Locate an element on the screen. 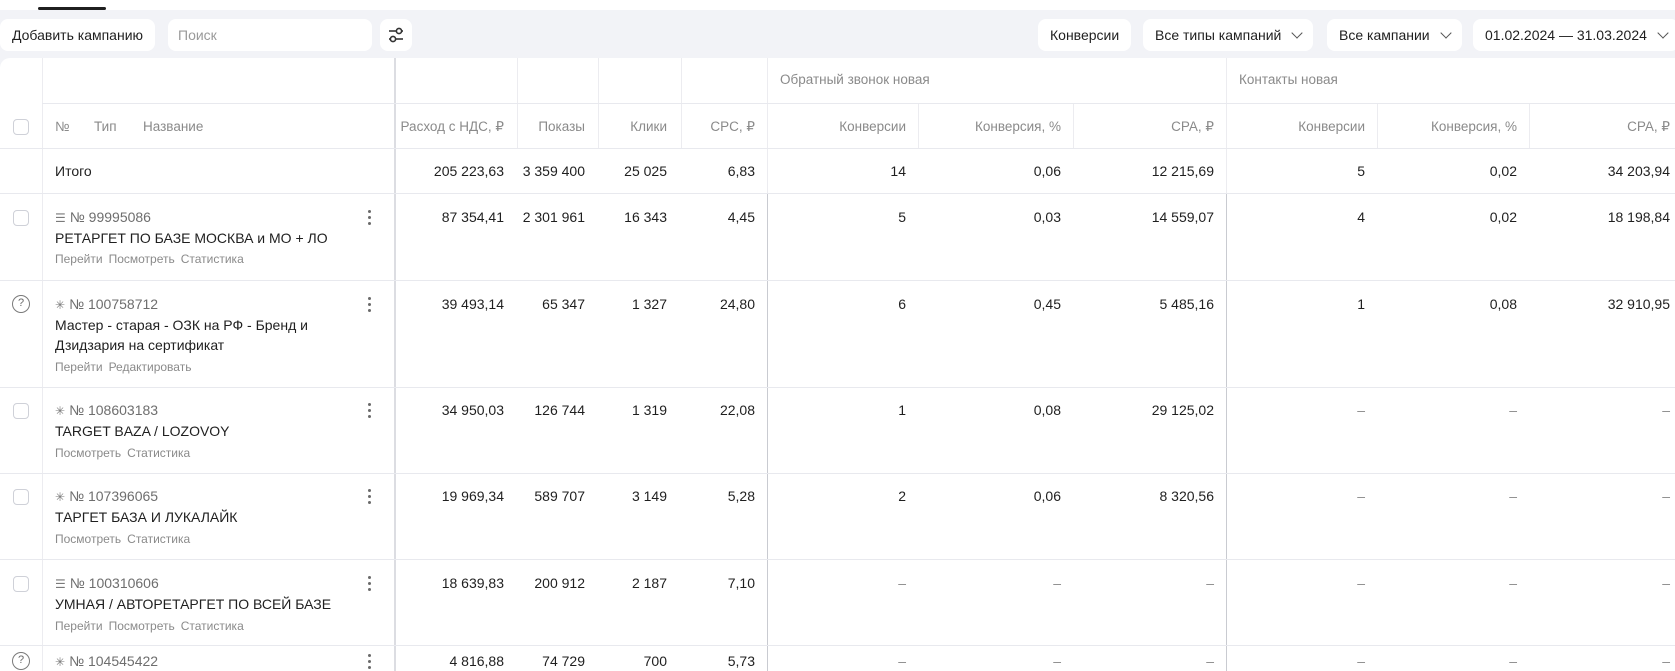 The height and width of the screenshot is (671, 1675). total-cpa-2: 34 203,94 is located at coordinates (1638, 171).